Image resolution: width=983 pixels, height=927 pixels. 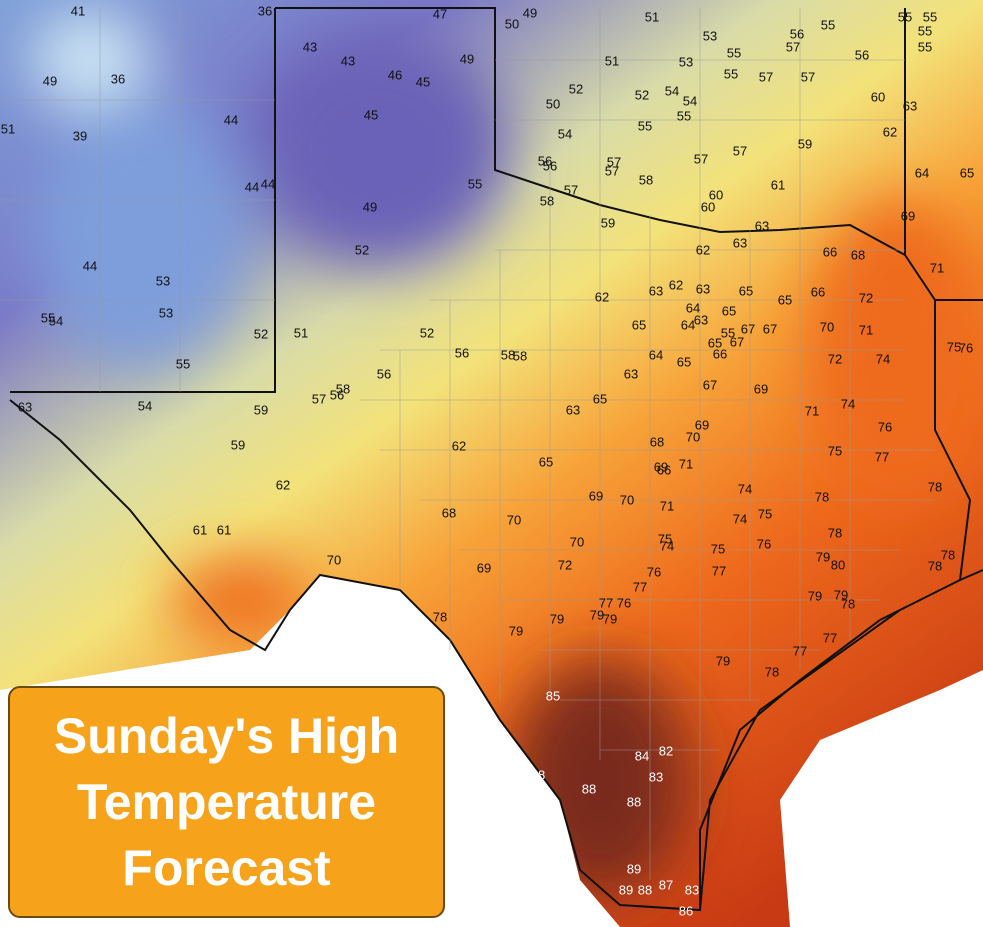 I want to click on temp-label: 68, so click(x=657, y=441).